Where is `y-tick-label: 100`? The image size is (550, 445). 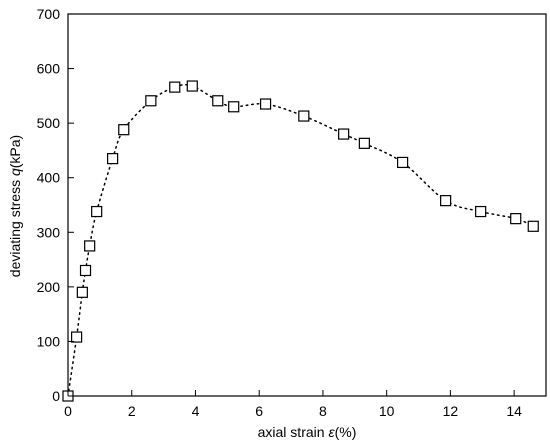
y-tick-label: 100 is located at coordinates (49, 341).